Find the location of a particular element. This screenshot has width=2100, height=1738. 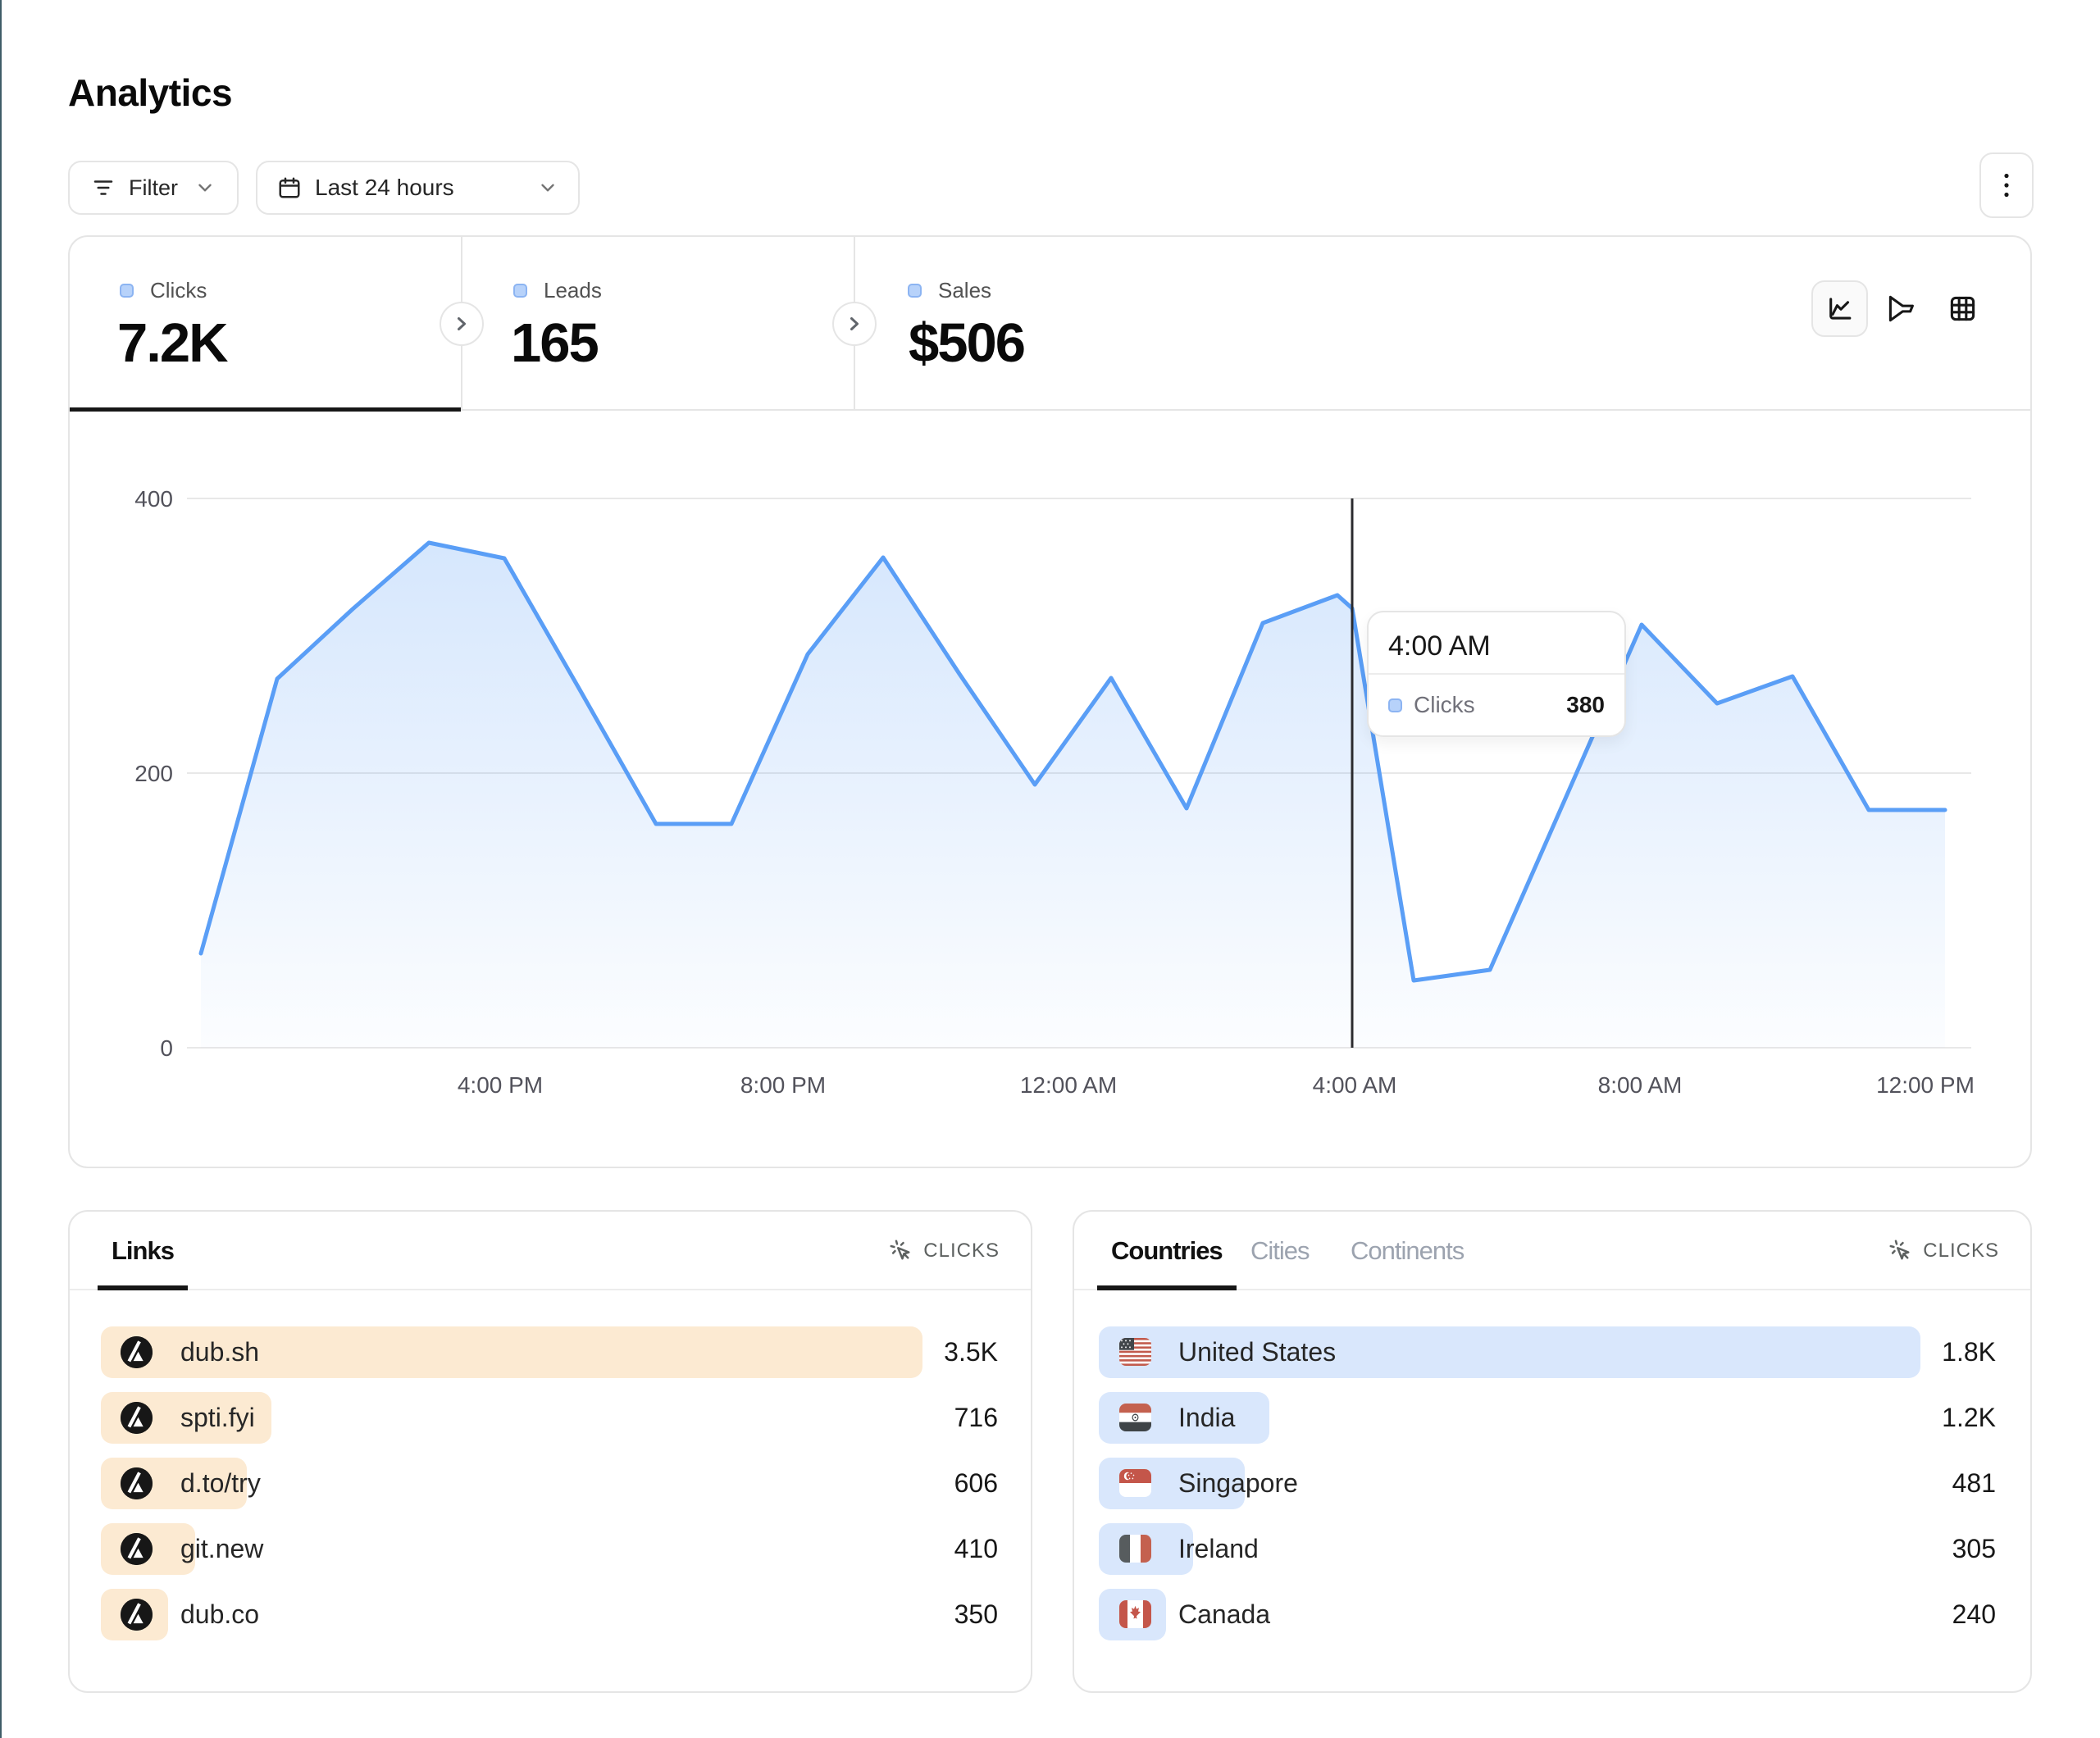

svg-text: 200 is located at coordinates (153, 773).